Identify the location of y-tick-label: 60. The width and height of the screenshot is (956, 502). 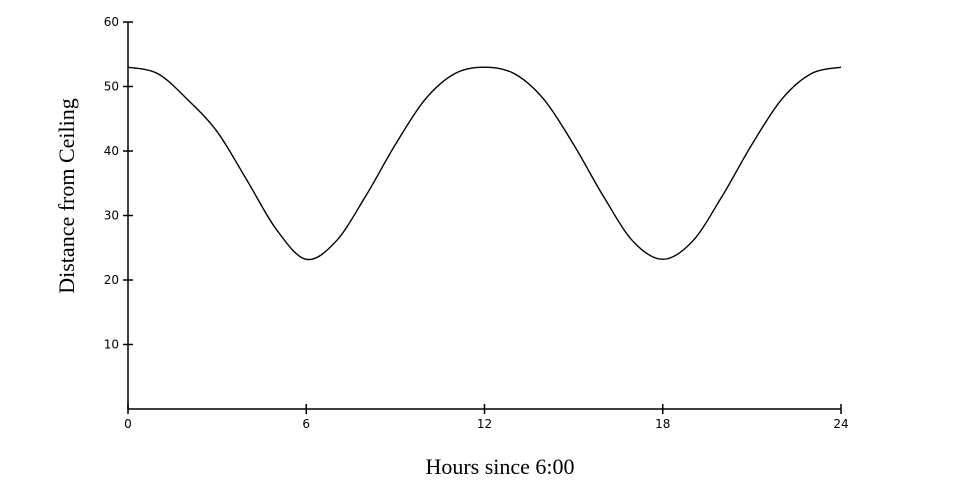
(111, 22).